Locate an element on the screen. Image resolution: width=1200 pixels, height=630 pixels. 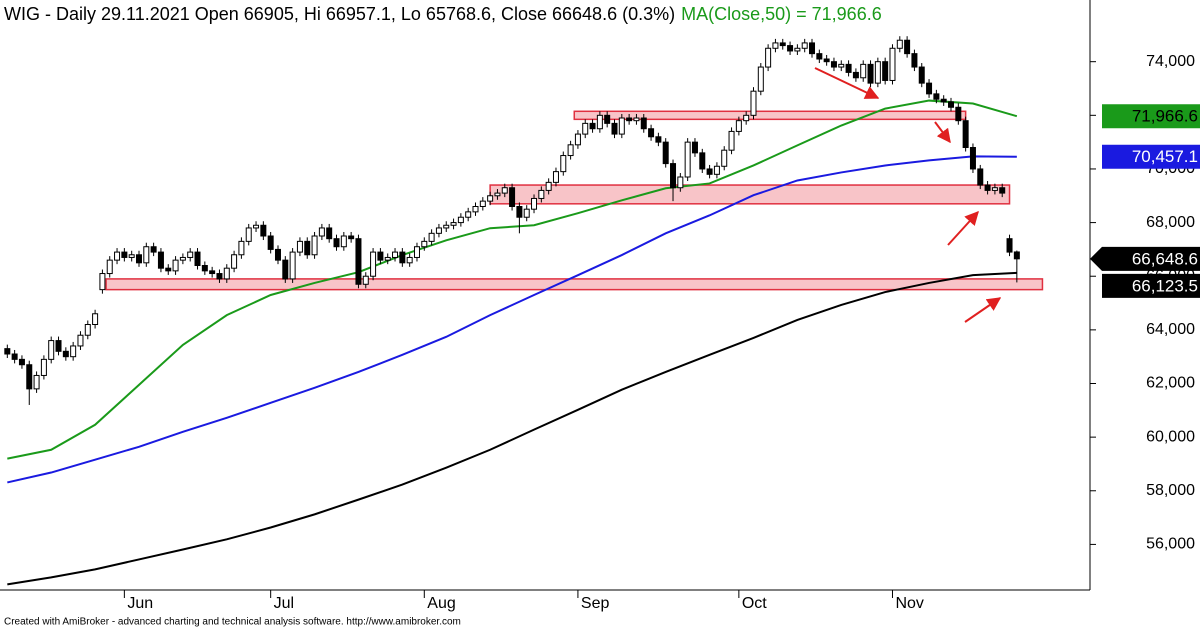
x-tick-label: Nov is located at coordinates (909, 603).